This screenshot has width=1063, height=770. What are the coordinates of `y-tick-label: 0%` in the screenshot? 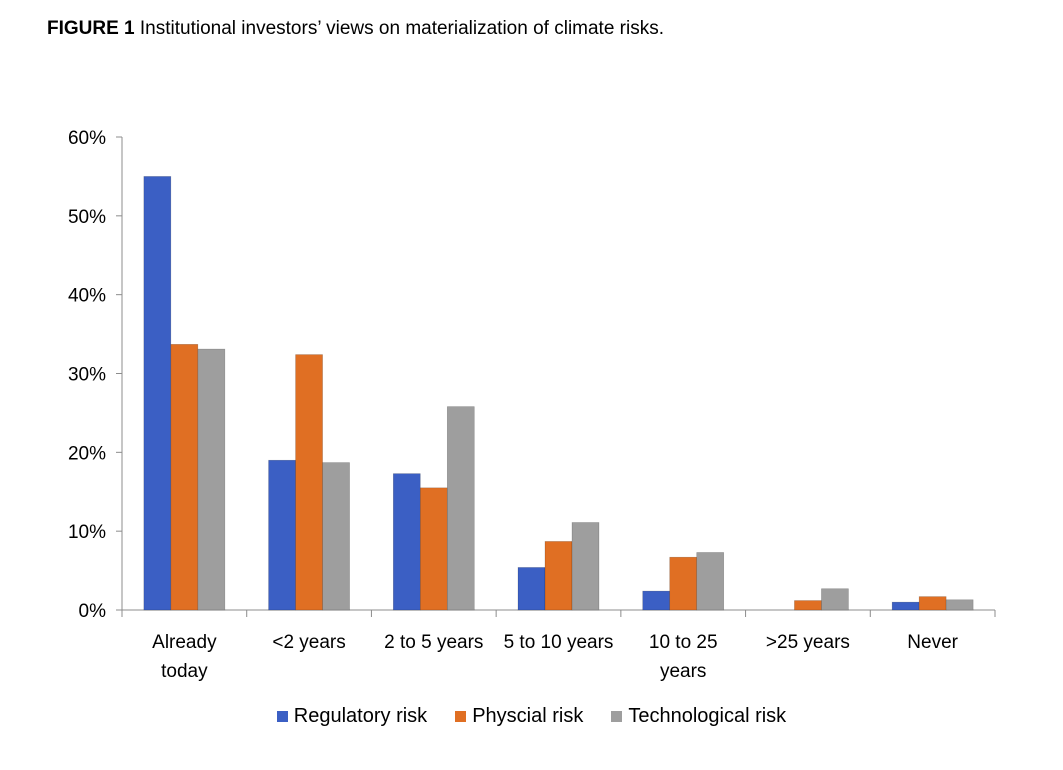 It's located at (93, 611).